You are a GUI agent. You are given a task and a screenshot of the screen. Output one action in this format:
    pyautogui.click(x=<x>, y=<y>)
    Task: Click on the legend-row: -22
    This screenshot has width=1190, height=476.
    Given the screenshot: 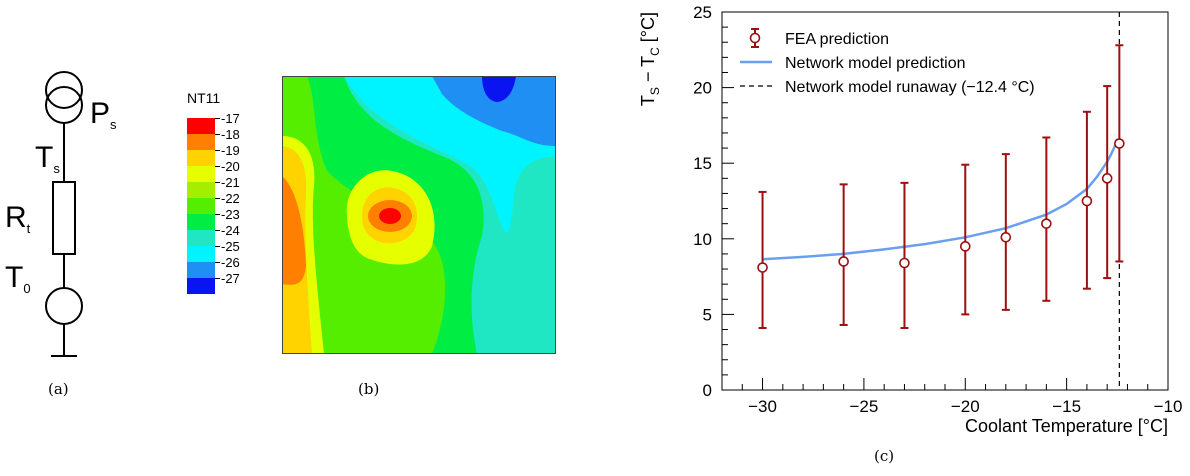 What is the action you would take?
    pyautogui.click(x=227, y=202)
    